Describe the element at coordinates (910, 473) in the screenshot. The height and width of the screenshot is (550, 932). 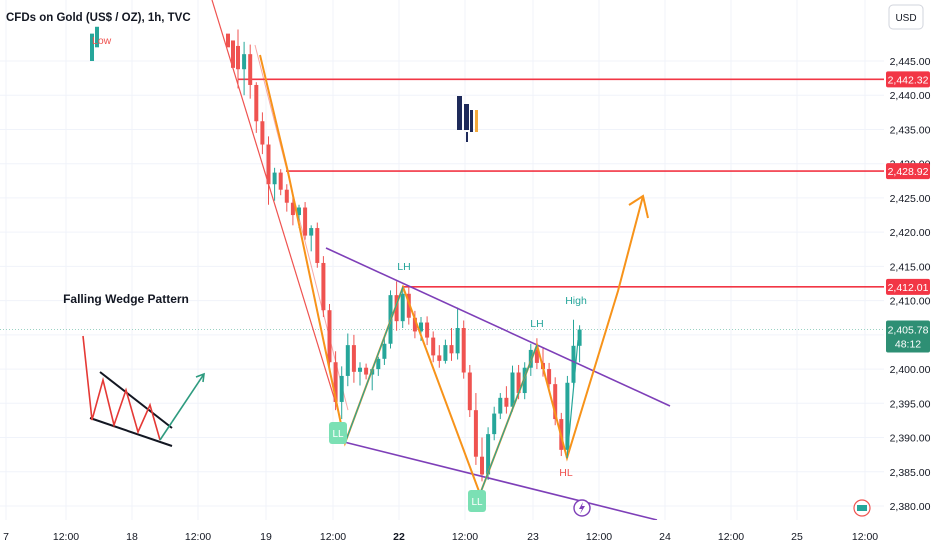
I see `price-tick-label: 2,385.00` at that location.